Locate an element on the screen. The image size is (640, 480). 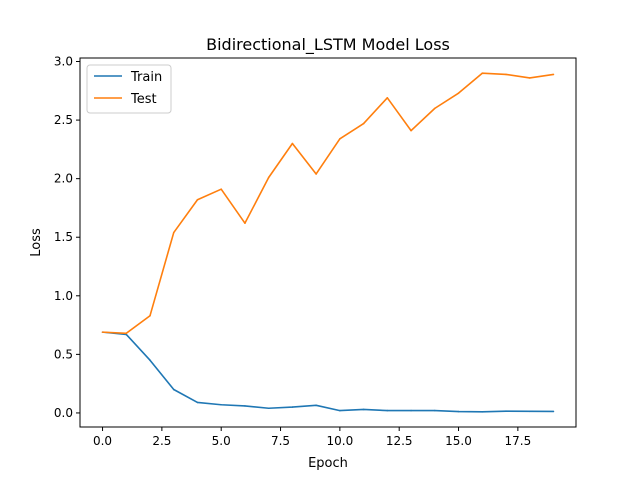
x-tick-label: 5.0 is located at coordinates (221, 441).